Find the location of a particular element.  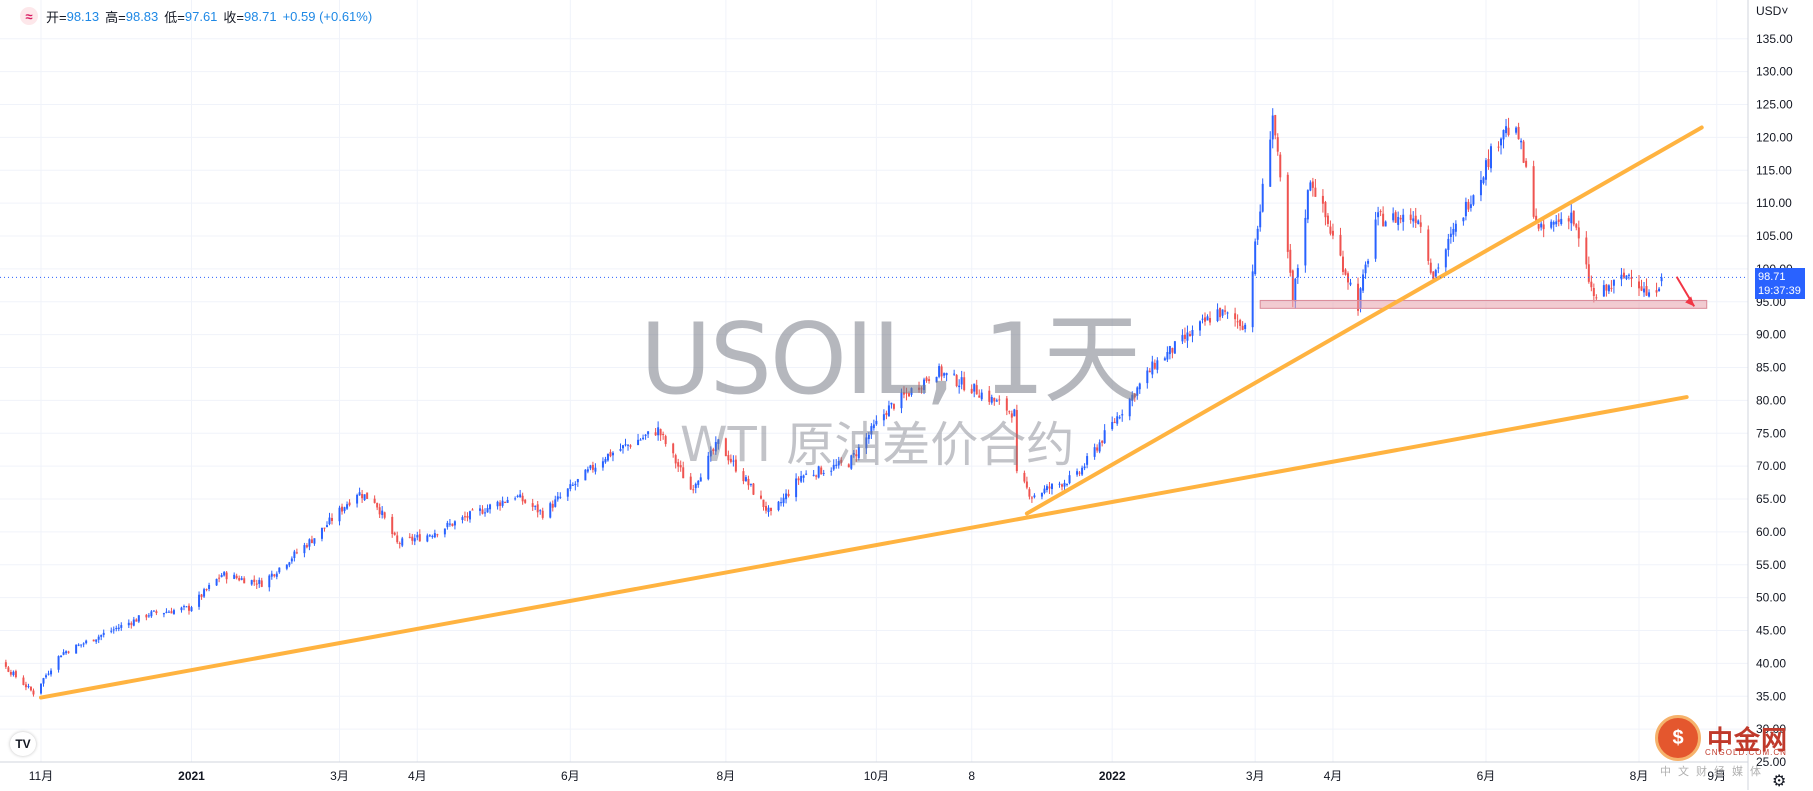

currency-selector: USD˅ is located at coordinates (1772, 11).